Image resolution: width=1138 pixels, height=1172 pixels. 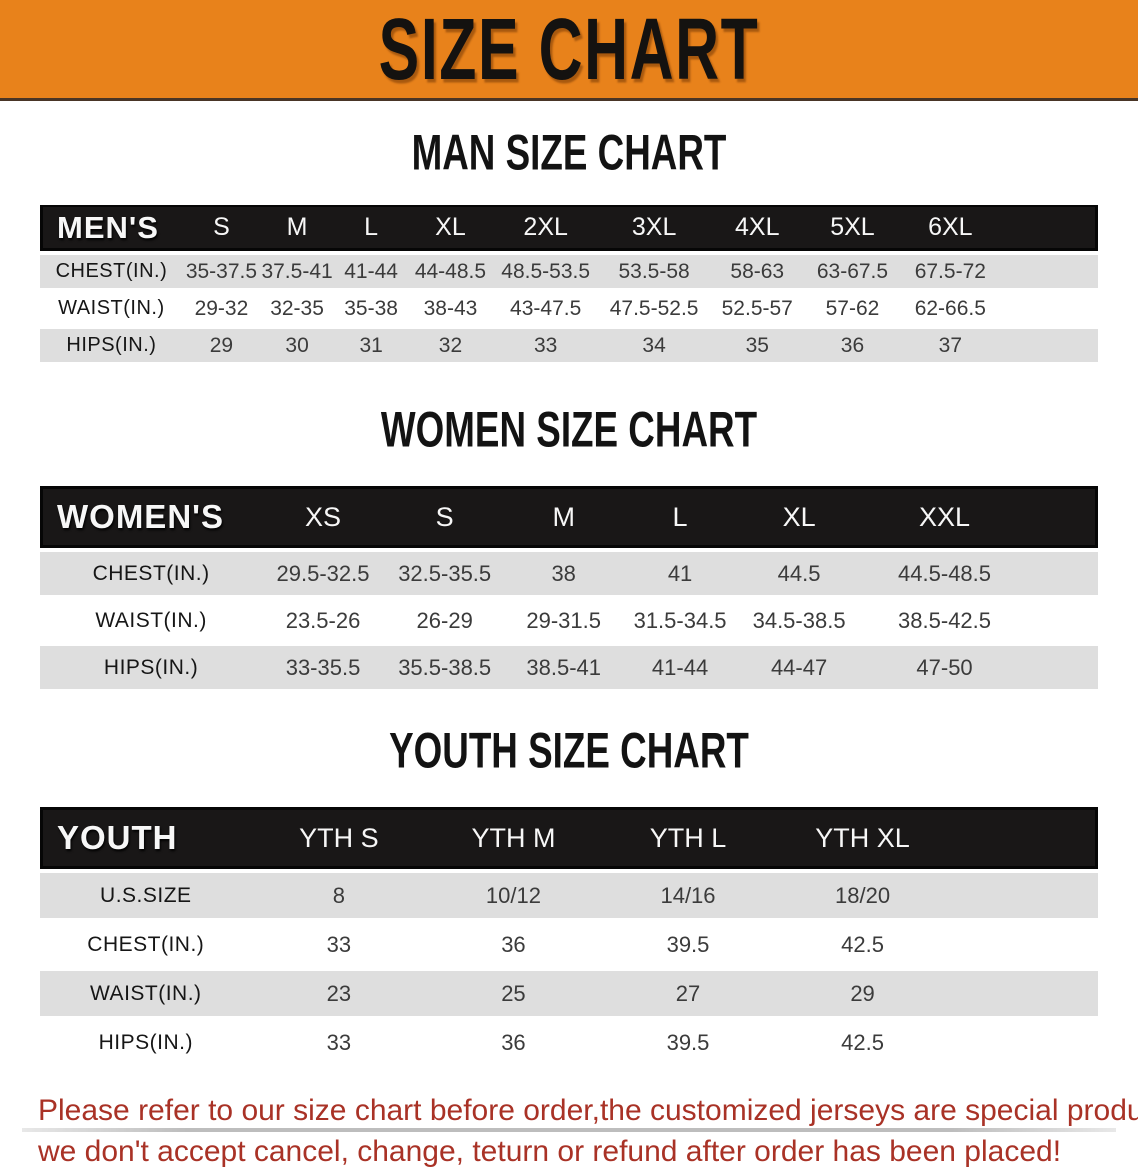 I want to click on measurement-cell: 30, so click(x=297, y=345).